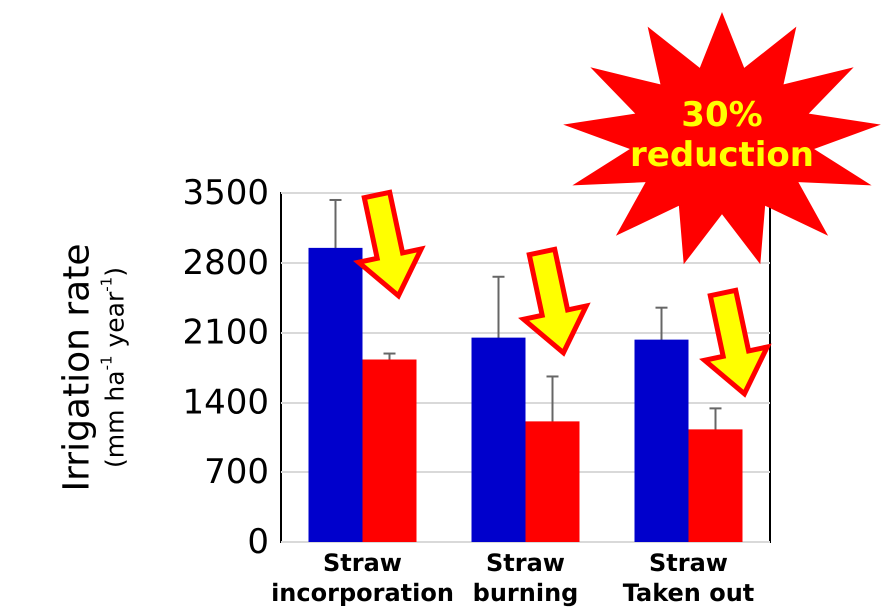  I want to click on x-tick-label: Straw burning, so click(525, 578).